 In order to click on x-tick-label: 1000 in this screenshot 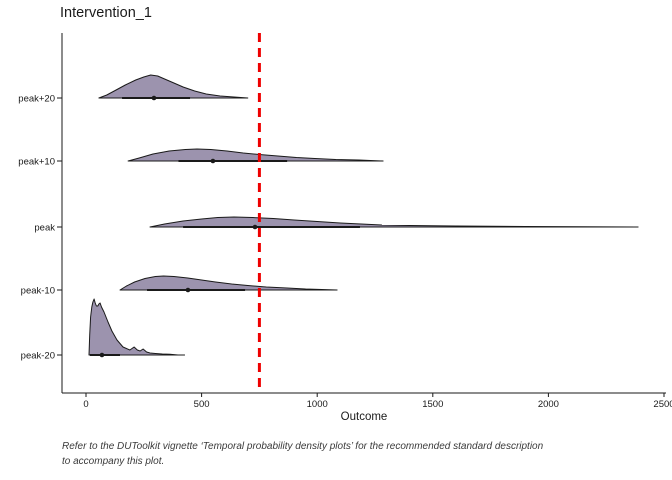, I will do `click(317, 404)`.